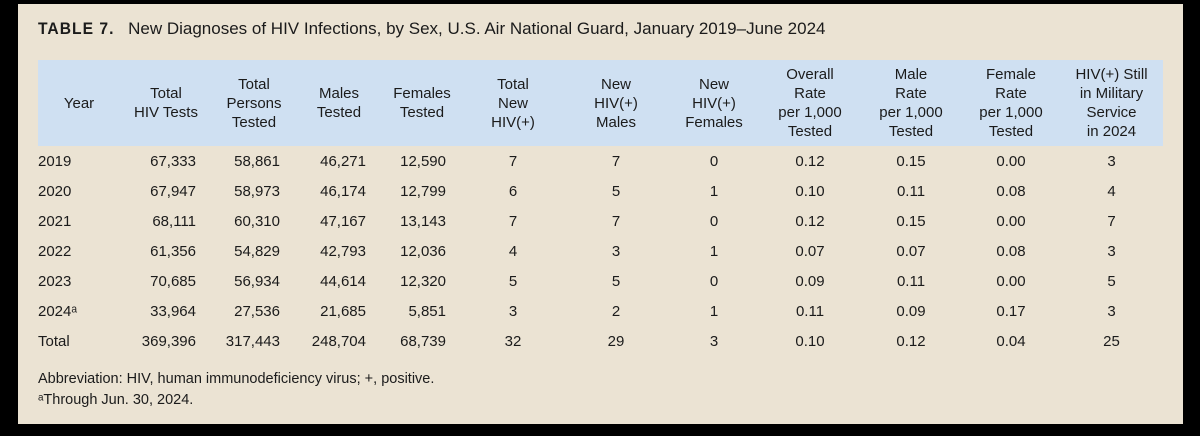 This screenshot has width=1200, height=436. I want to click on column-header-male-rate: Male Rate per 1,000 Tested, so click(911, 103).